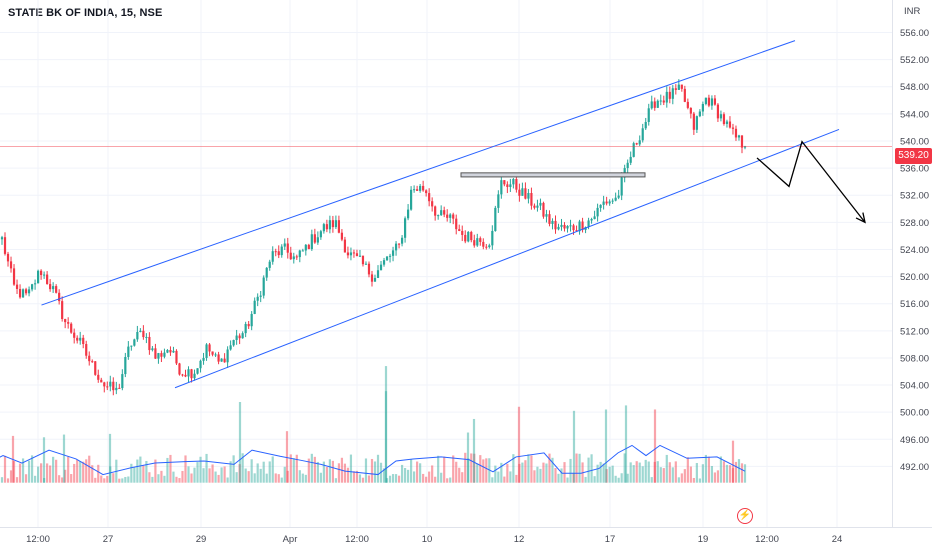 The image size is (932, 550). Describe the element at coordinates (914, 250) in the screenshot. I see `y-tick-label: 524.00` at that location.